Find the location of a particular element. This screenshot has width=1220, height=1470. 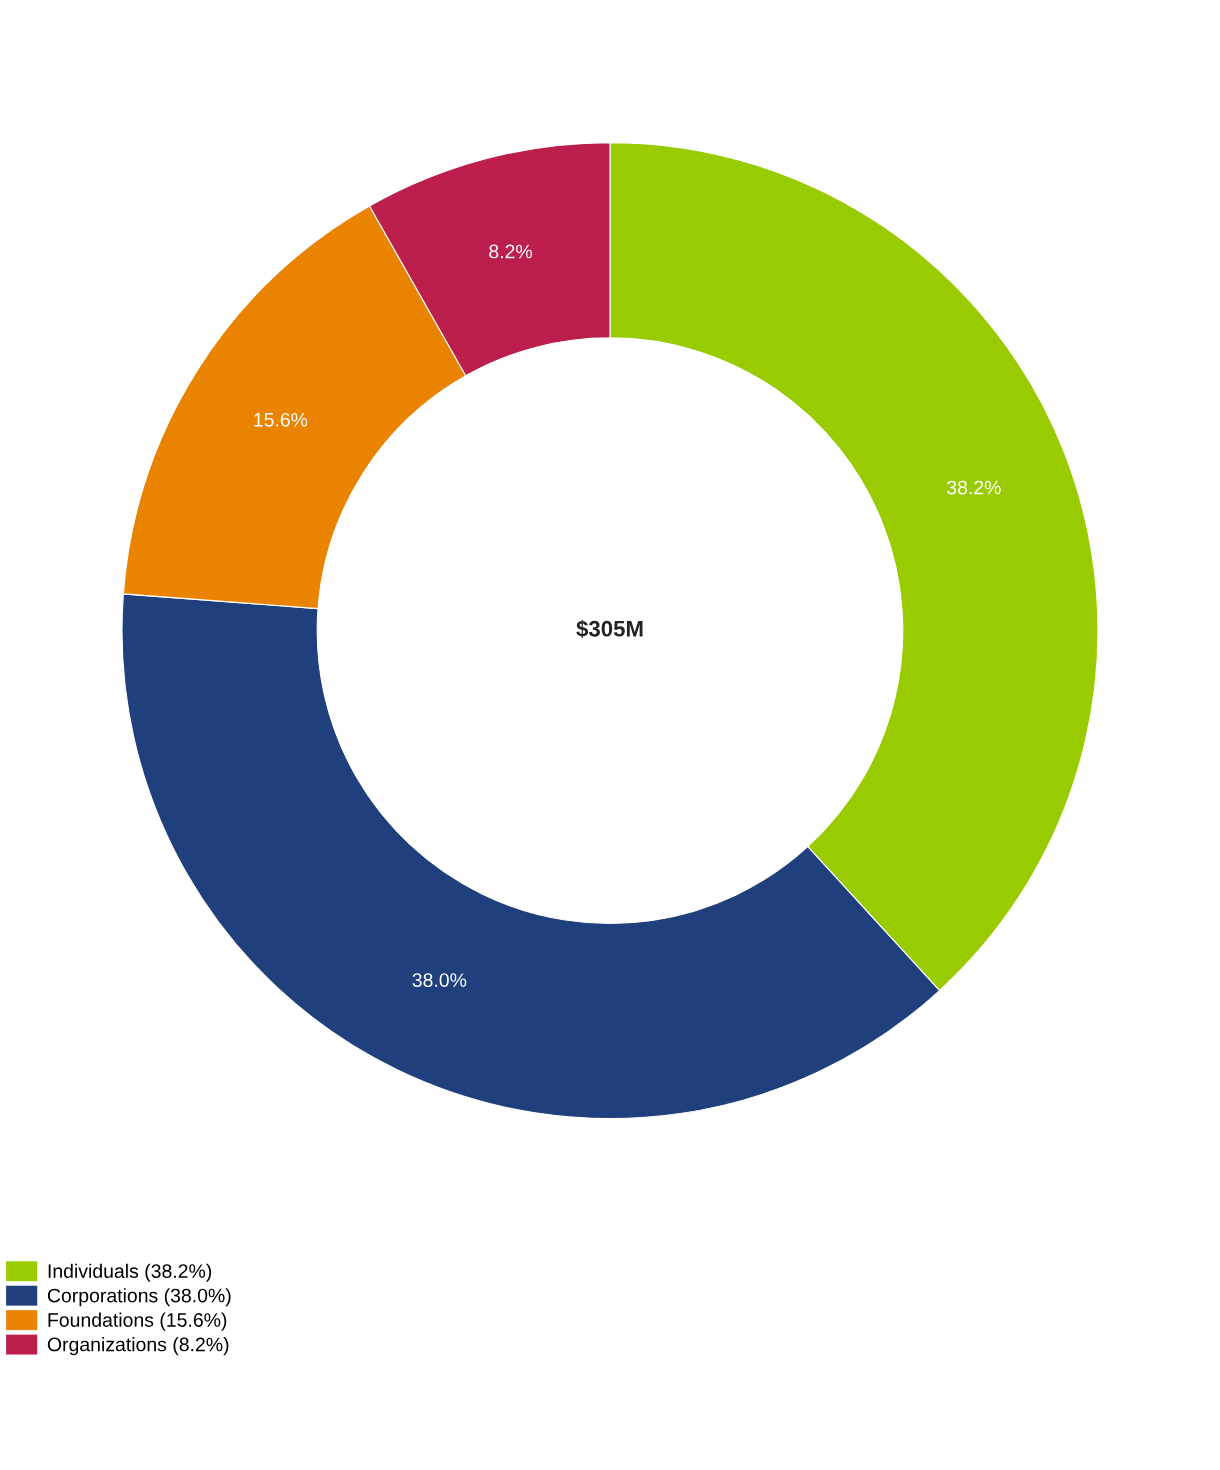

legend-label: Individuals (38.2%) is located at coordinates (130, 1272).